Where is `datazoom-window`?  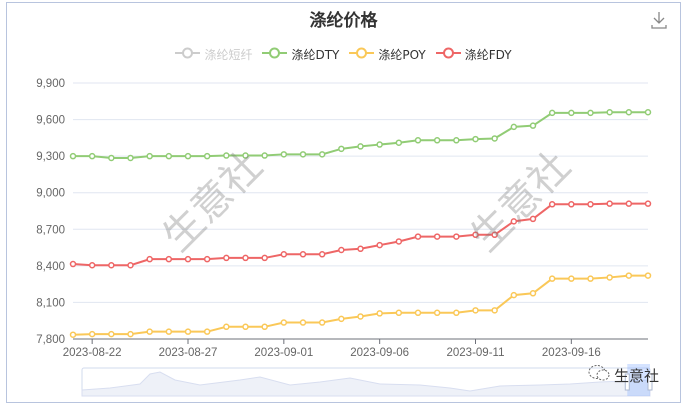
datazoom-window is located at coordinates (638, 380).